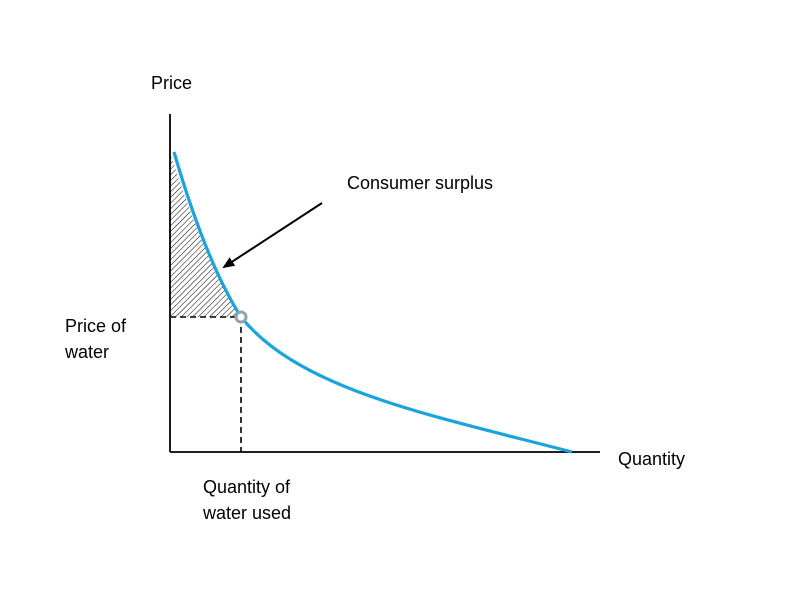 Image resolution: width=800 pixels, height=600 pixels. Describe the element at coordinates (241, 317) in the screenshot. I see `equilibrium-point` at that location.